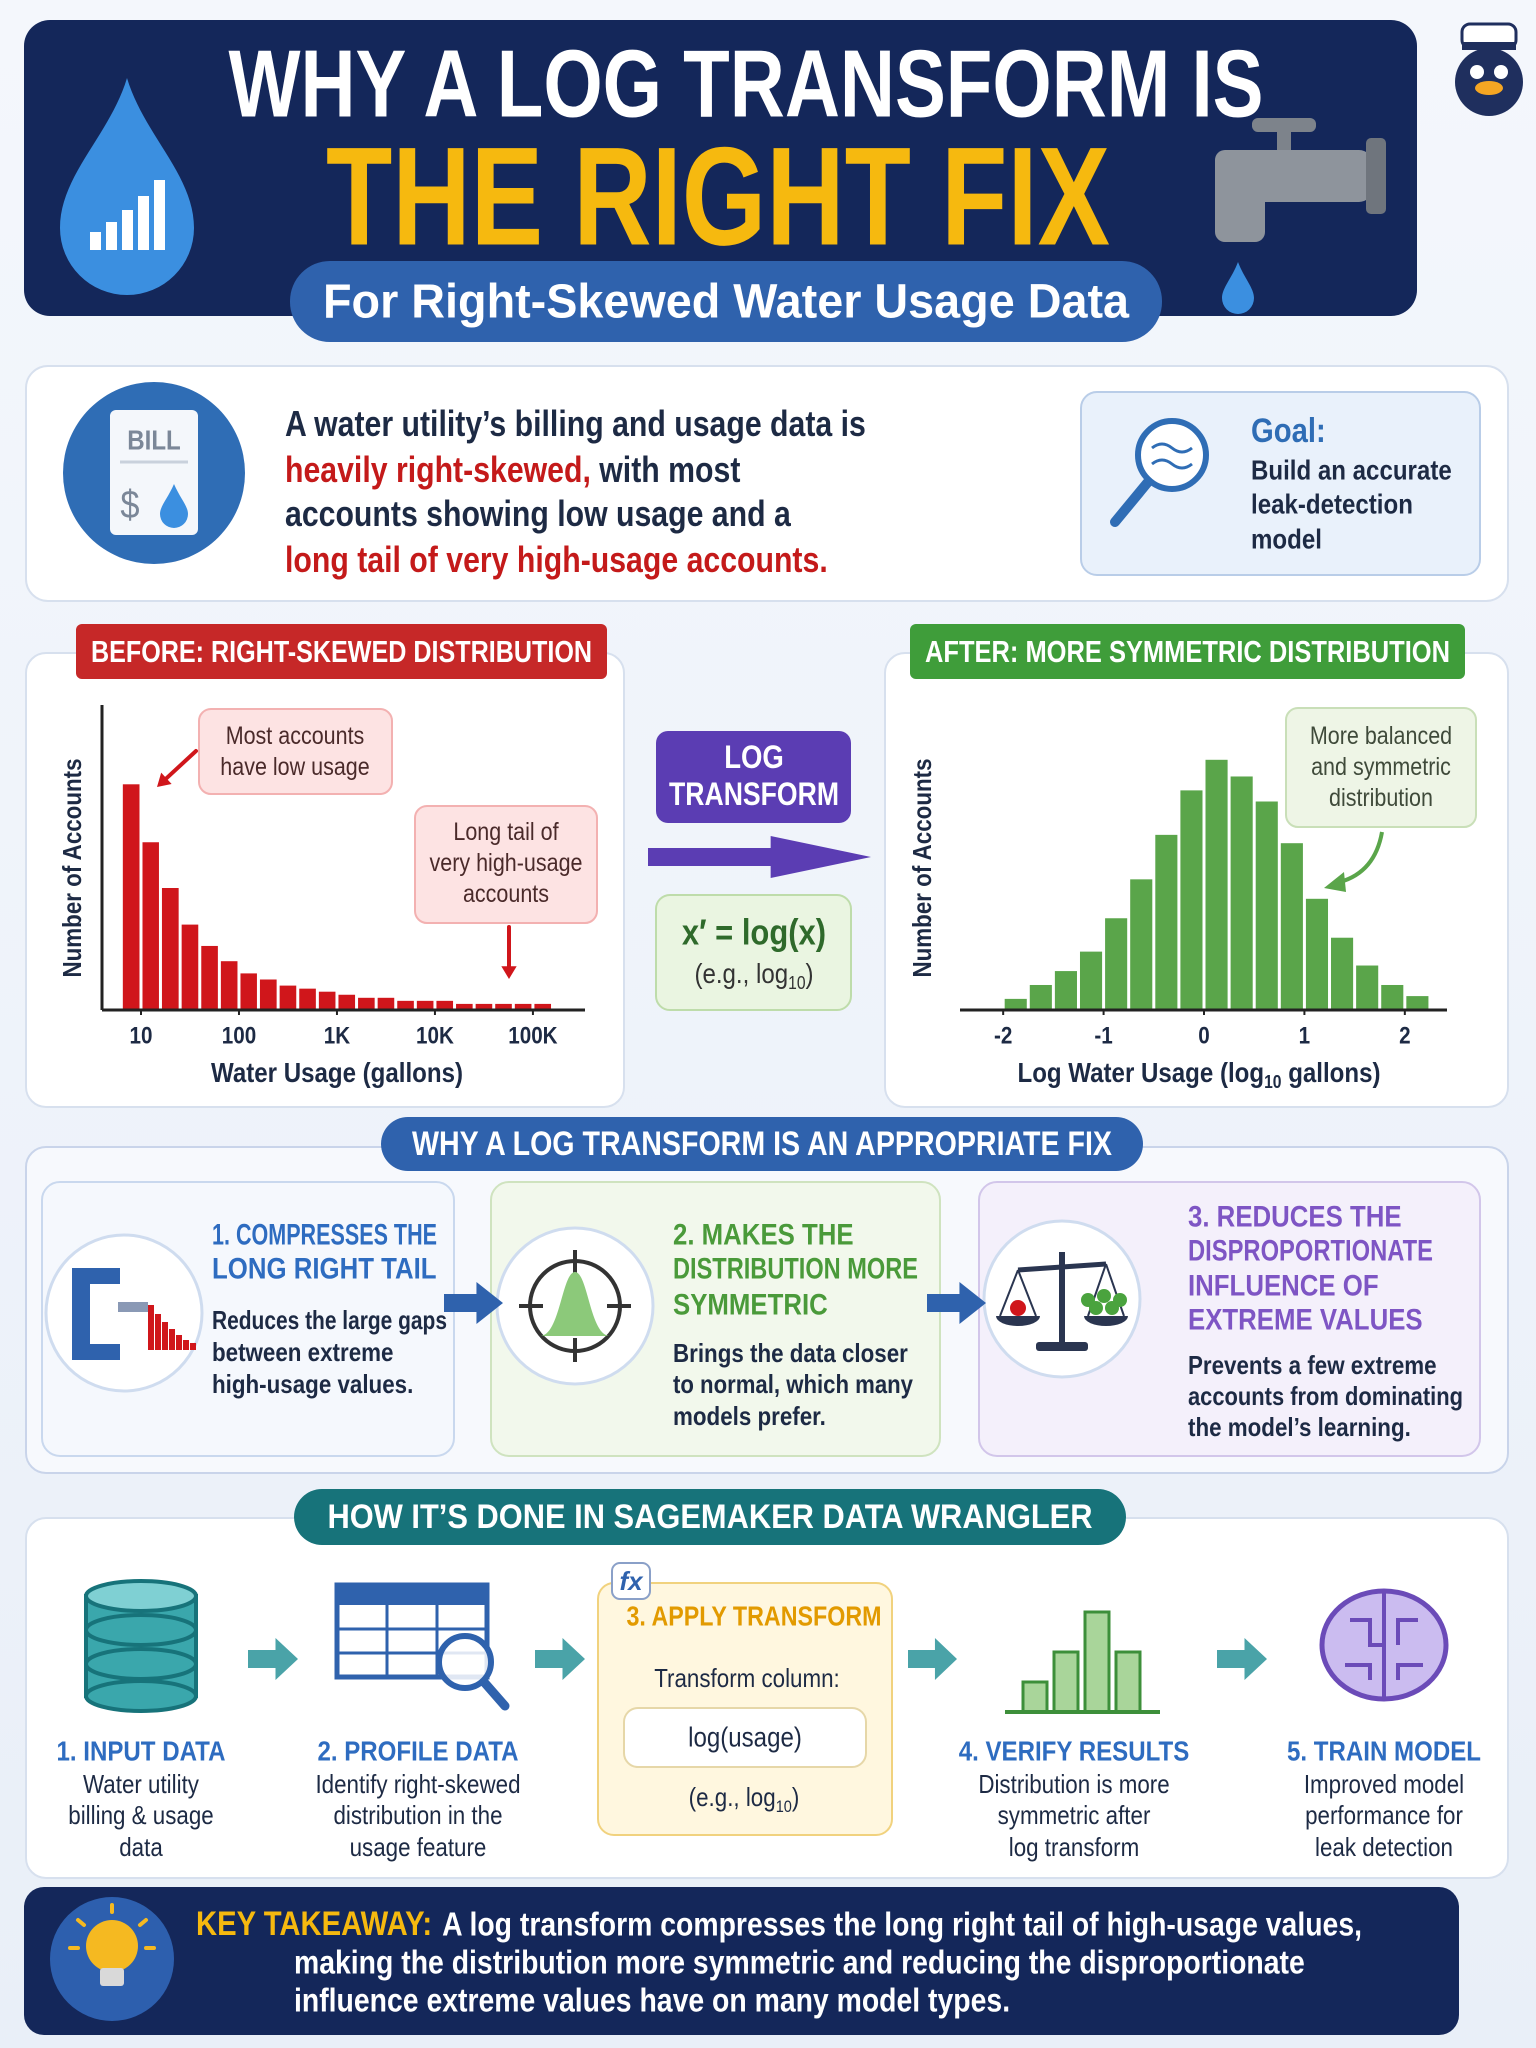 The image size is (1536, 2048). I want to click on transform-arrow, so click(759, 857).